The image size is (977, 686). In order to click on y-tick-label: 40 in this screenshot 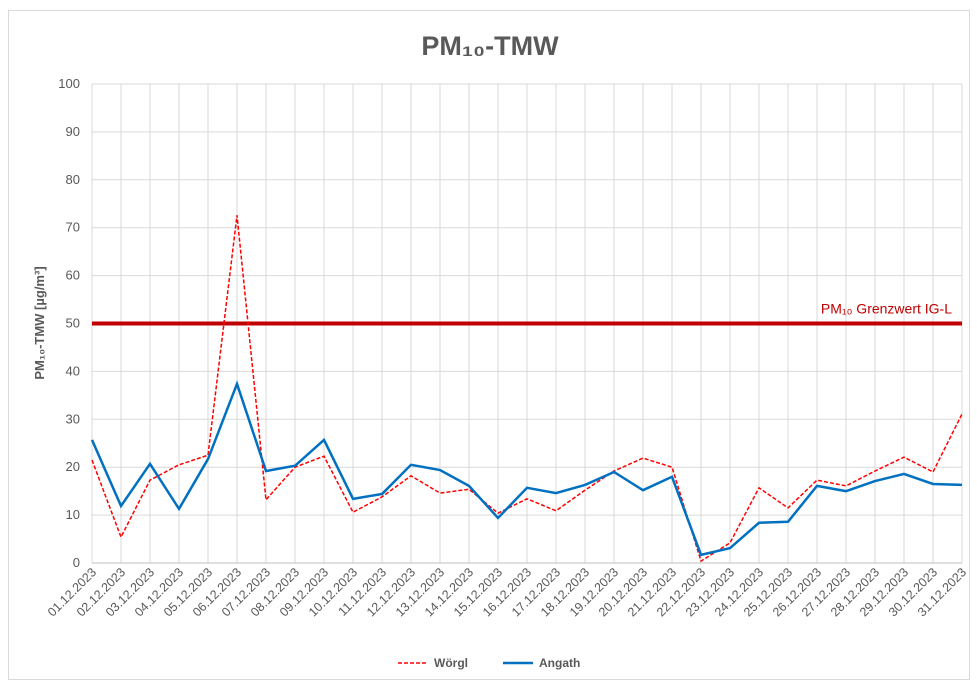, I will do `click(73, 370)`.